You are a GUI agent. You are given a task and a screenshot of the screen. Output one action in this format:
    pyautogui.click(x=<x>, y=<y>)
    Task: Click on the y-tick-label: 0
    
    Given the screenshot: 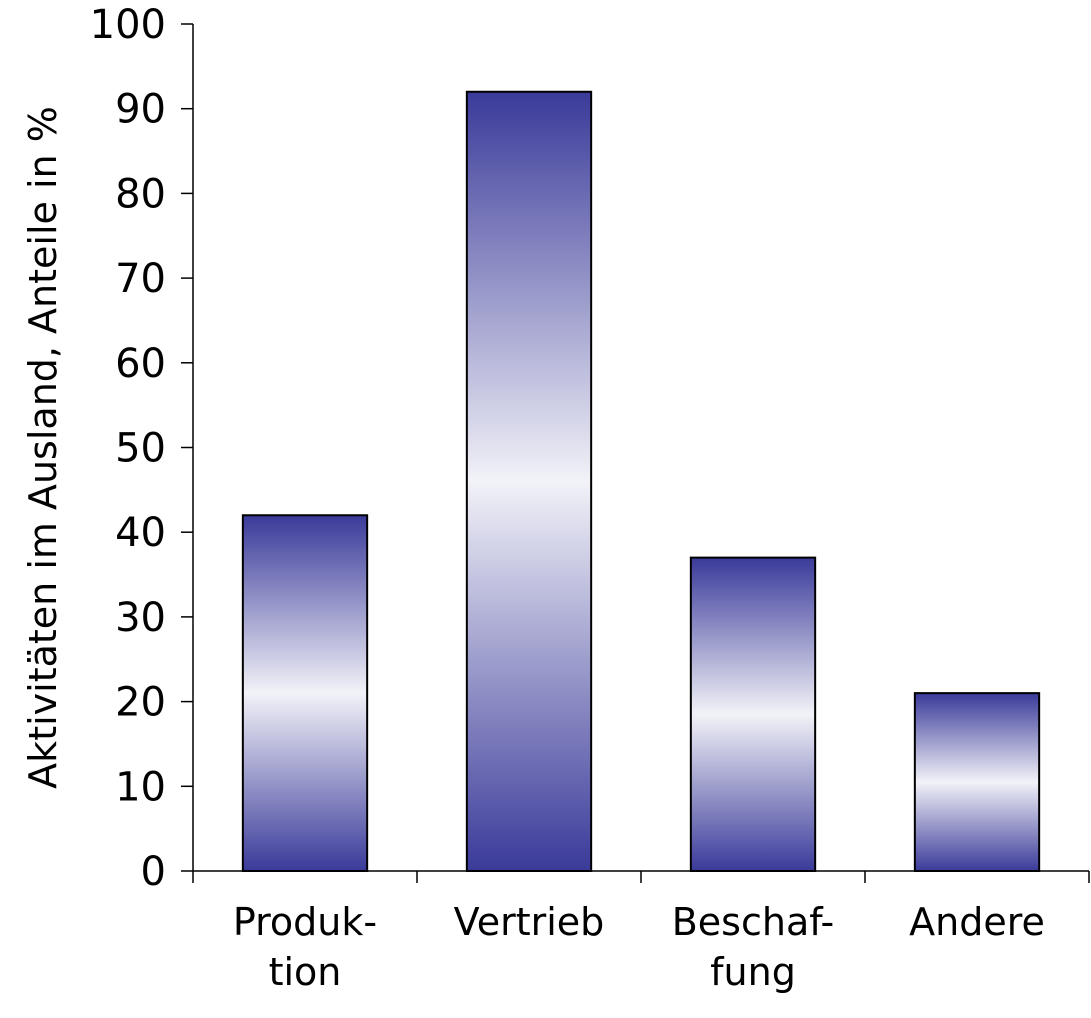 What is the action you would take?
    pyautogui.click(x=153, y=872)
    